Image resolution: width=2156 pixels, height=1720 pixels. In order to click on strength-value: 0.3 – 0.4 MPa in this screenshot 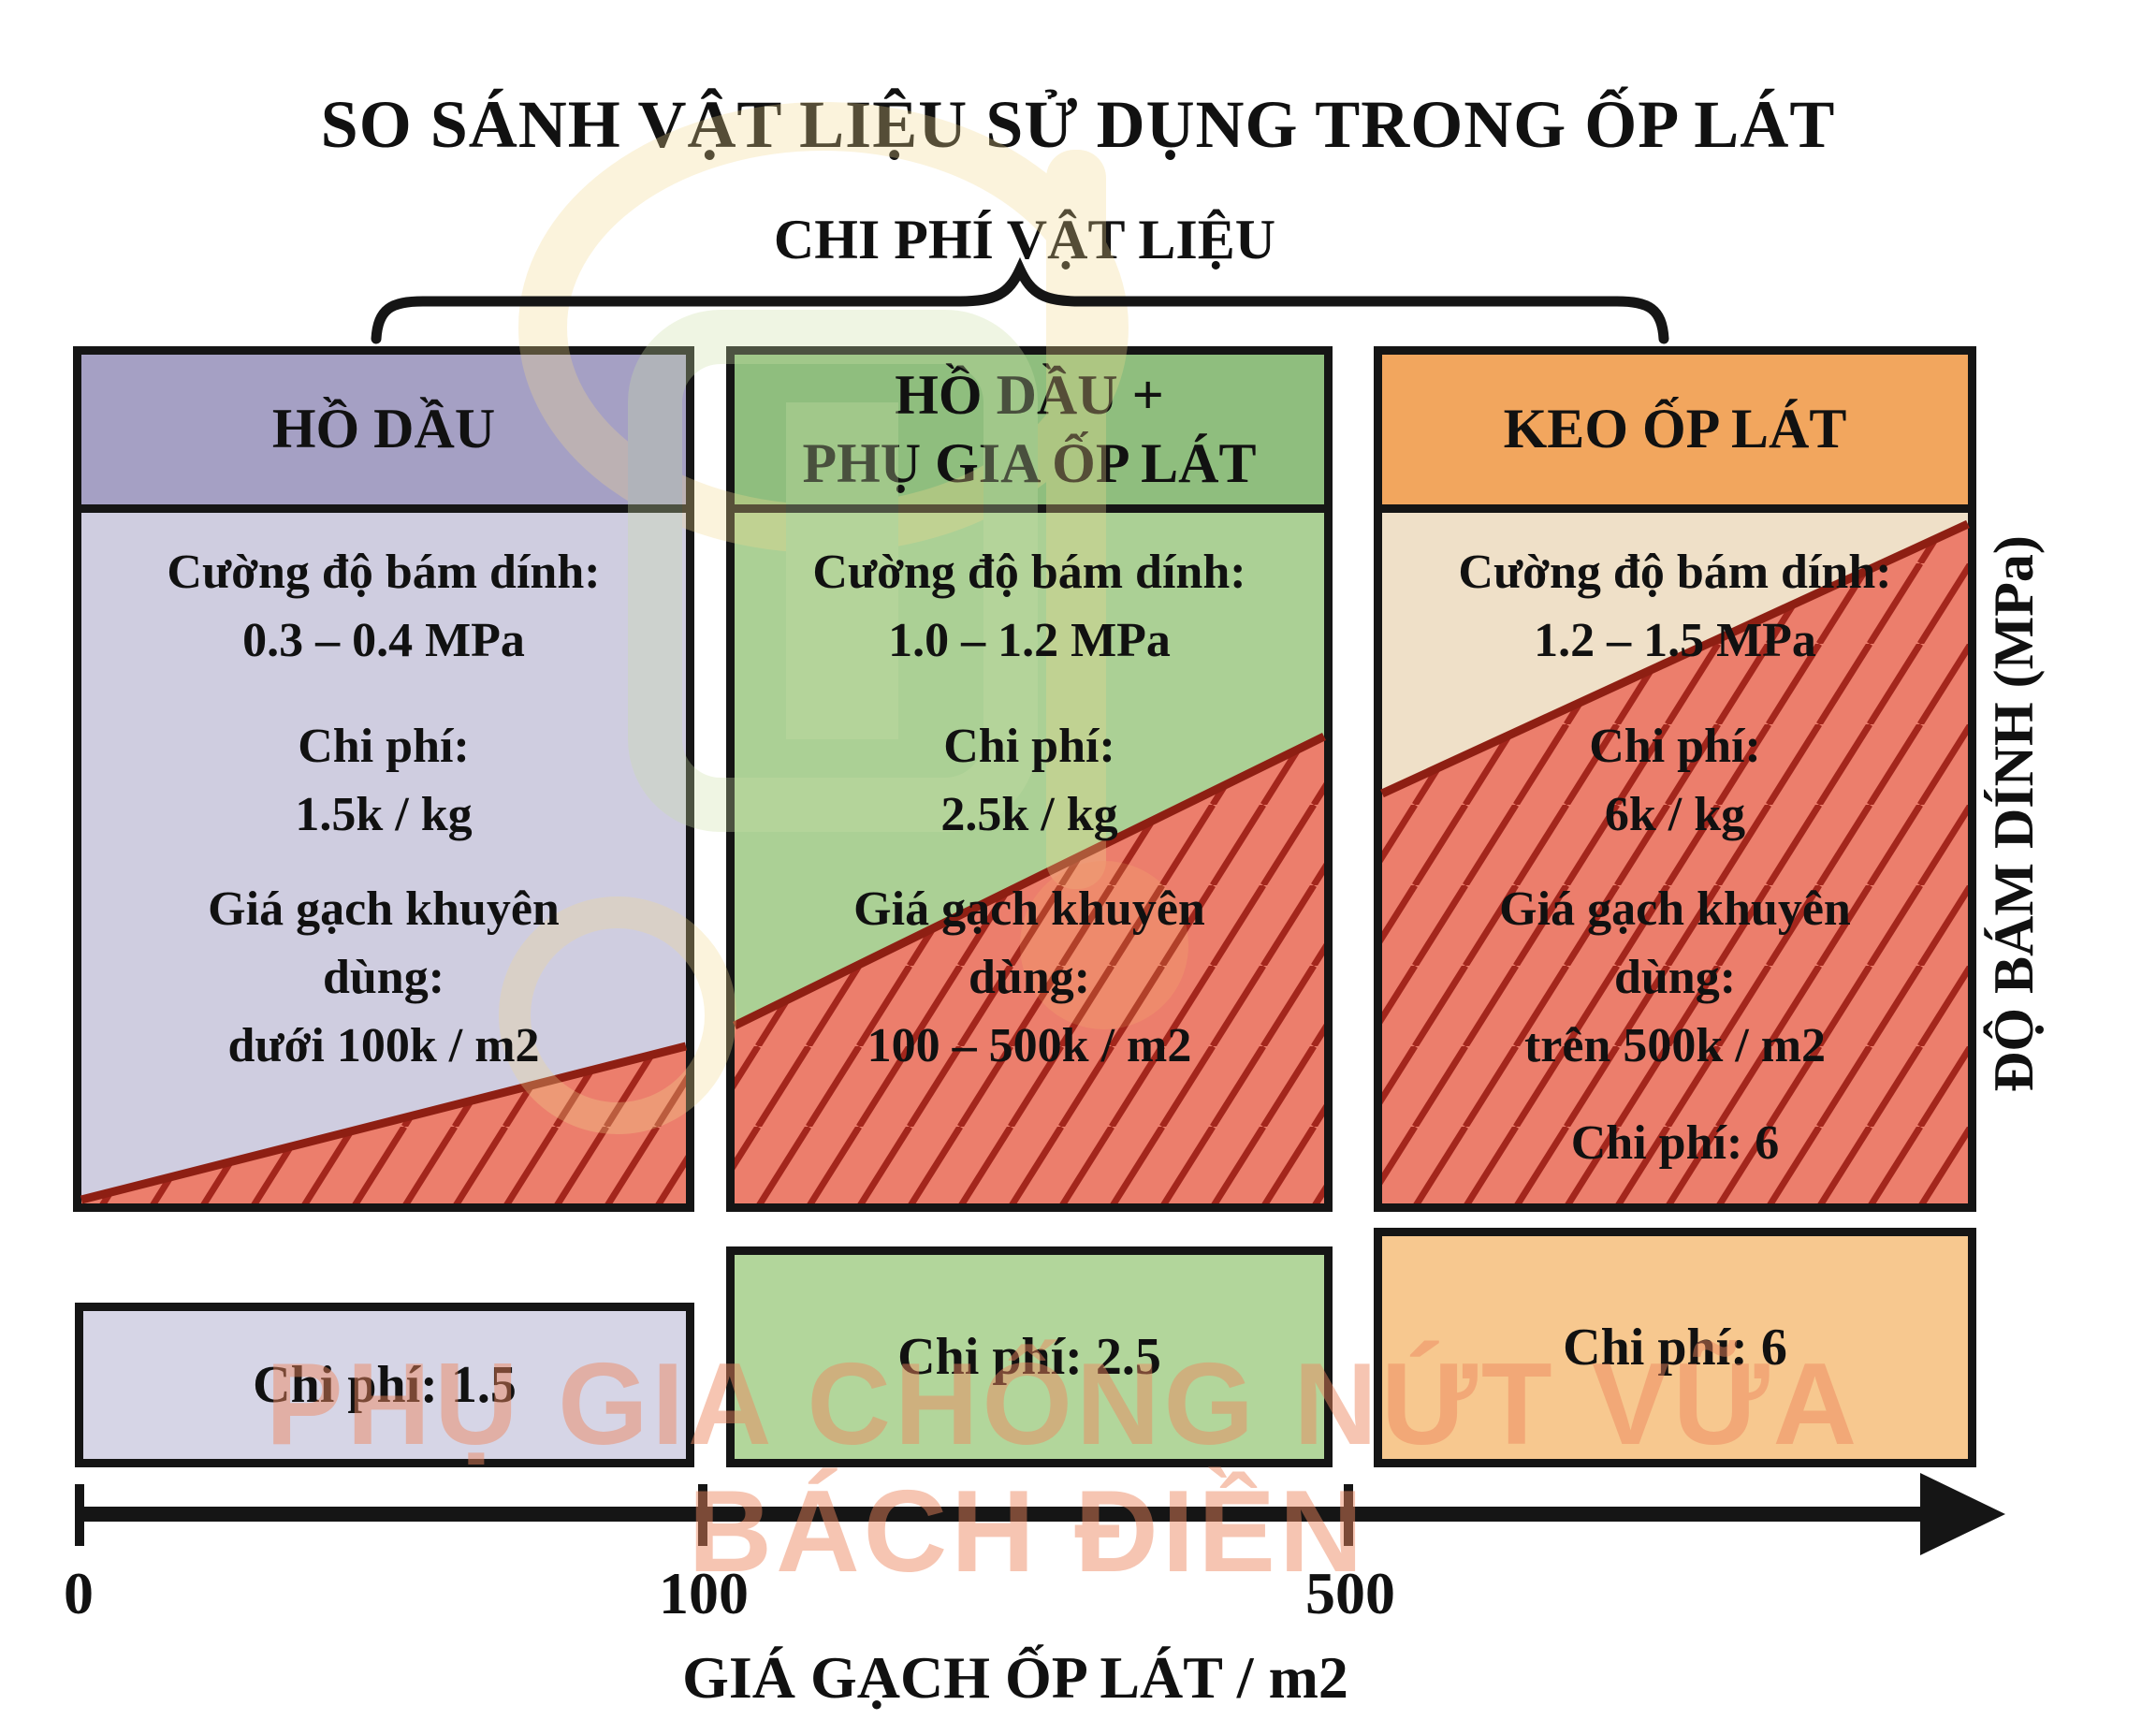, I will do `click(383, 640)`.